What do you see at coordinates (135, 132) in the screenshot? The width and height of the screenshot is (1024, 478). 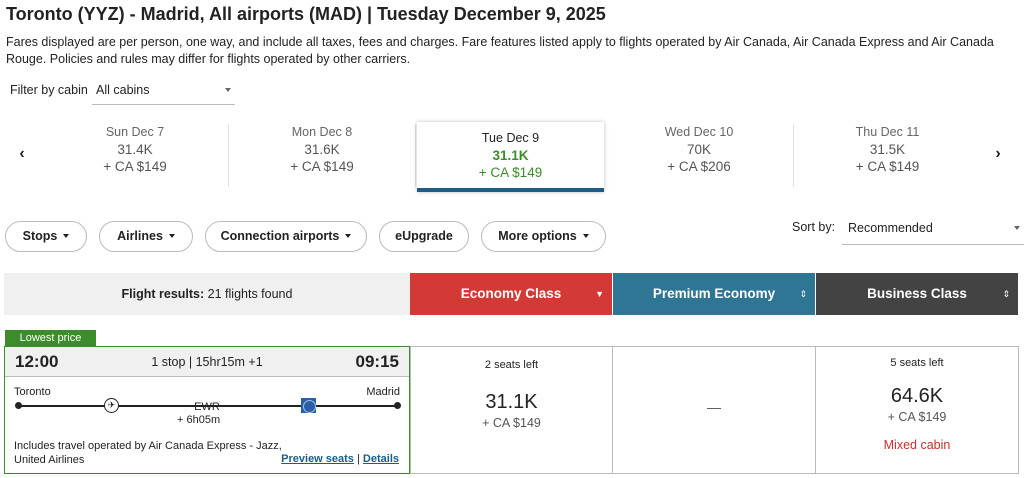 I see `date-label: Sun Dec 7` at bounding box center [135, 132].